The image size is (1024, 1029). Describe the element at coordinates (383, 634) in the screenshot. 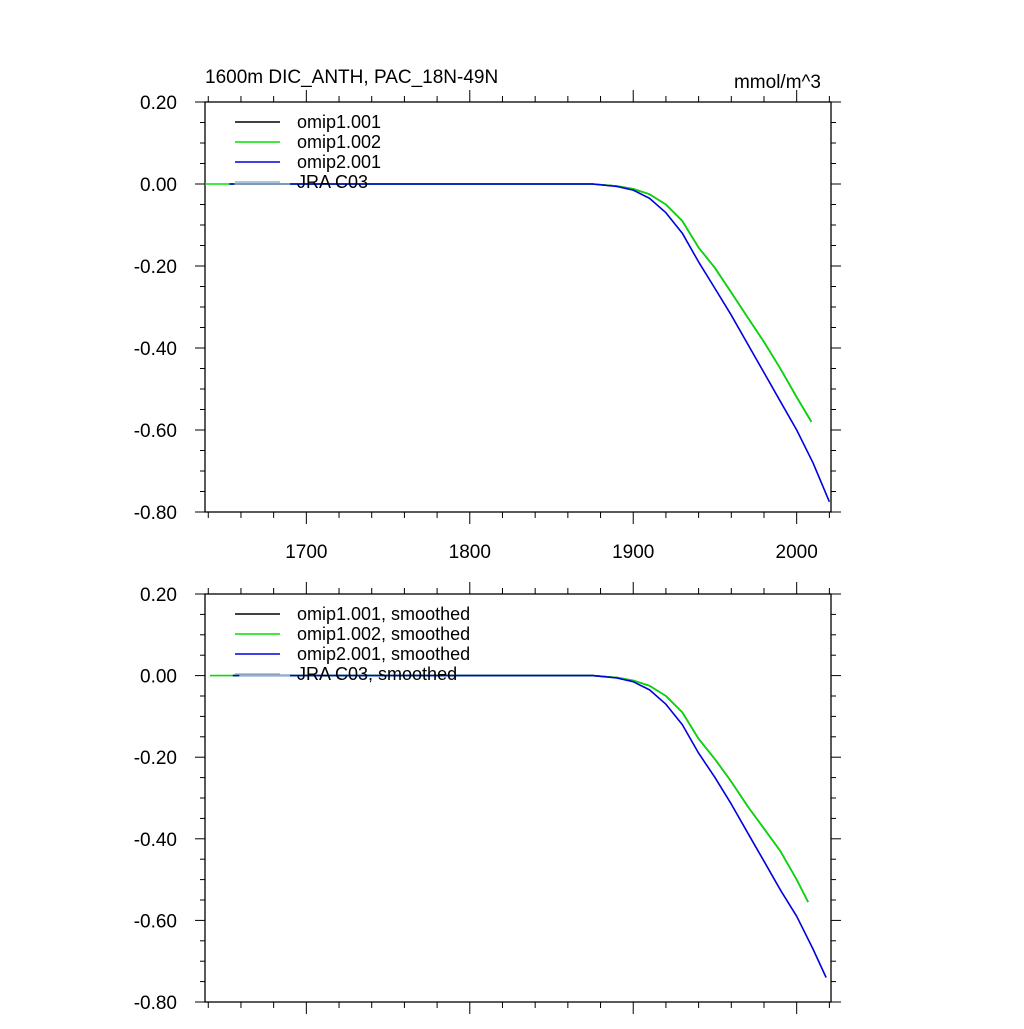

I see `legend-label: omip1.002, smoothed` at that location.